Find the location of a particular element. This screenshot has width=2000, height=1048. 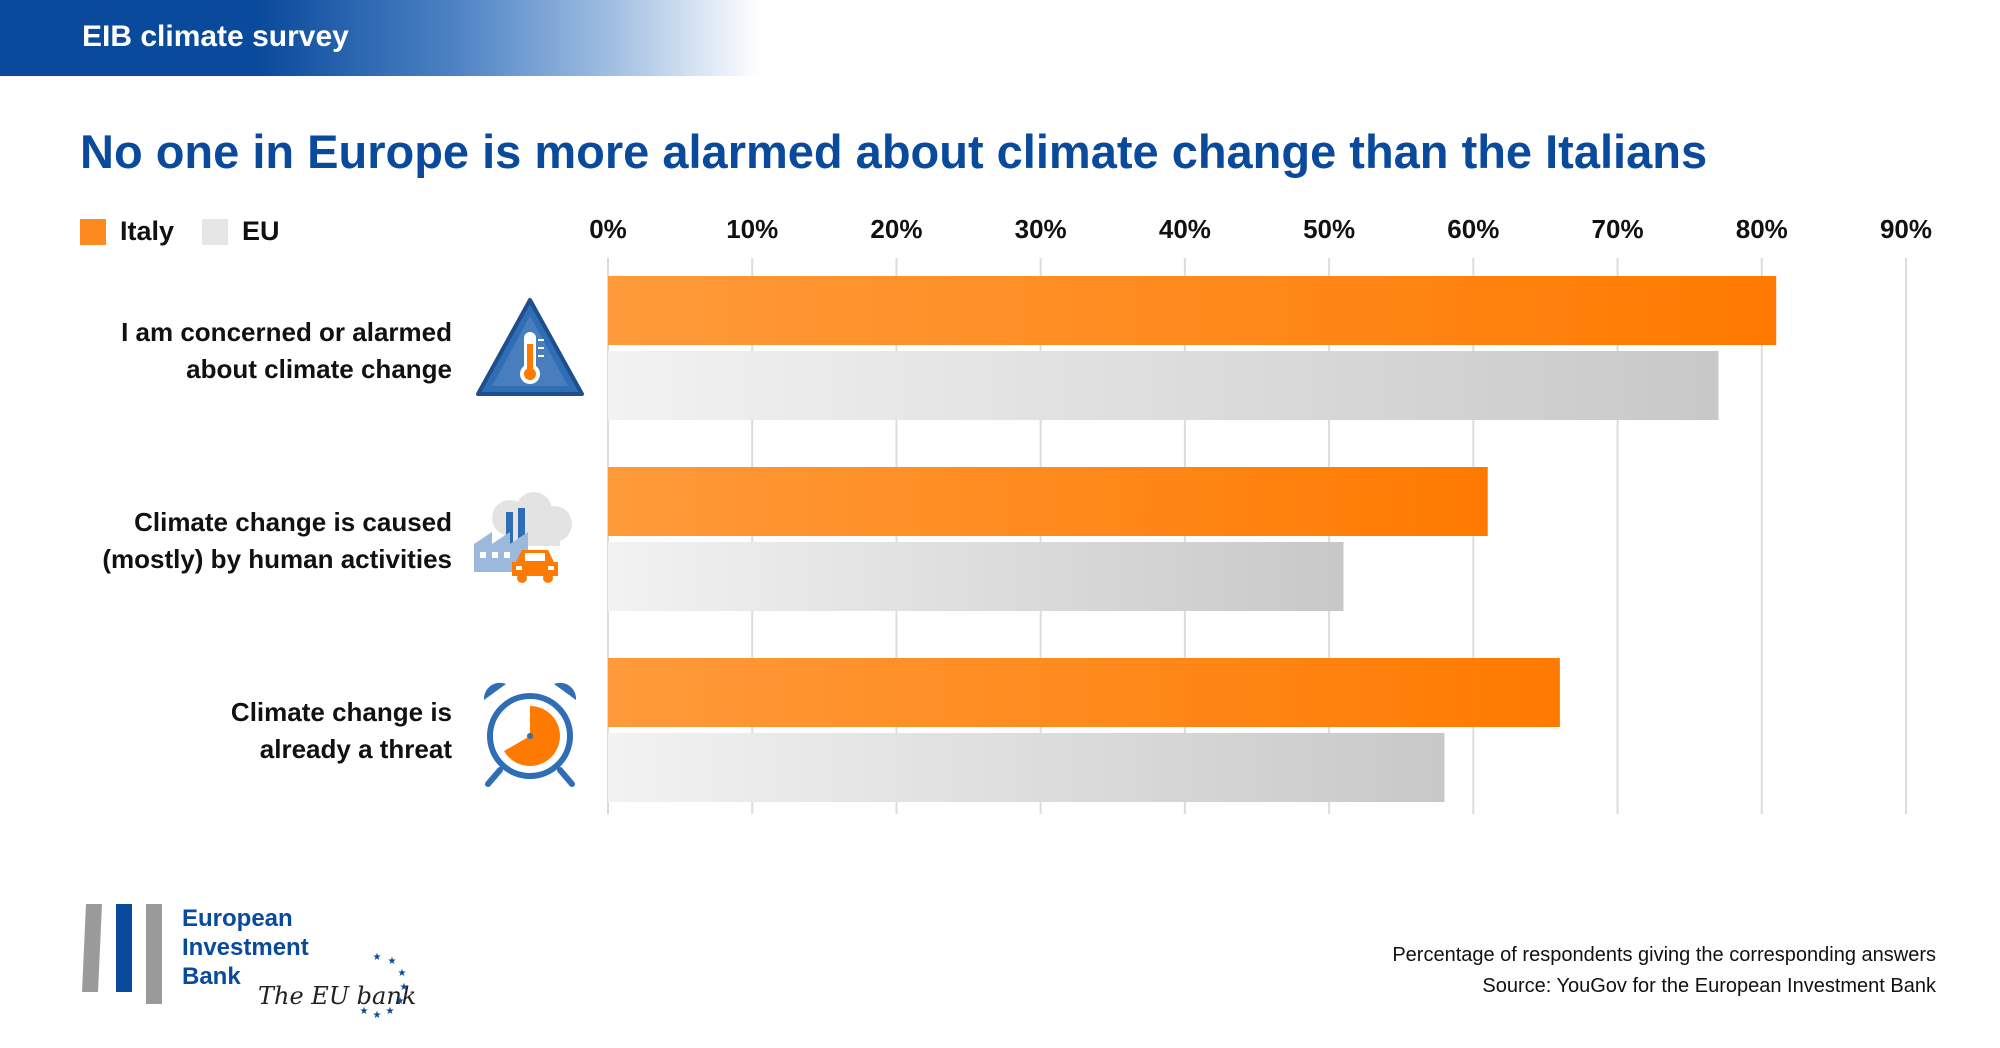

x-tick-label-6: 60% is located at coordinates (1473, 229).